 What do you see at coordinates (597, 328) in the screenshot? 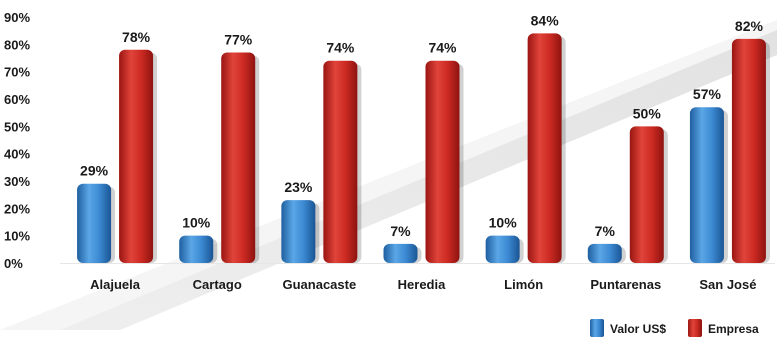
I see `legend-swatch-valor-us` at bounding box center [597, 328].